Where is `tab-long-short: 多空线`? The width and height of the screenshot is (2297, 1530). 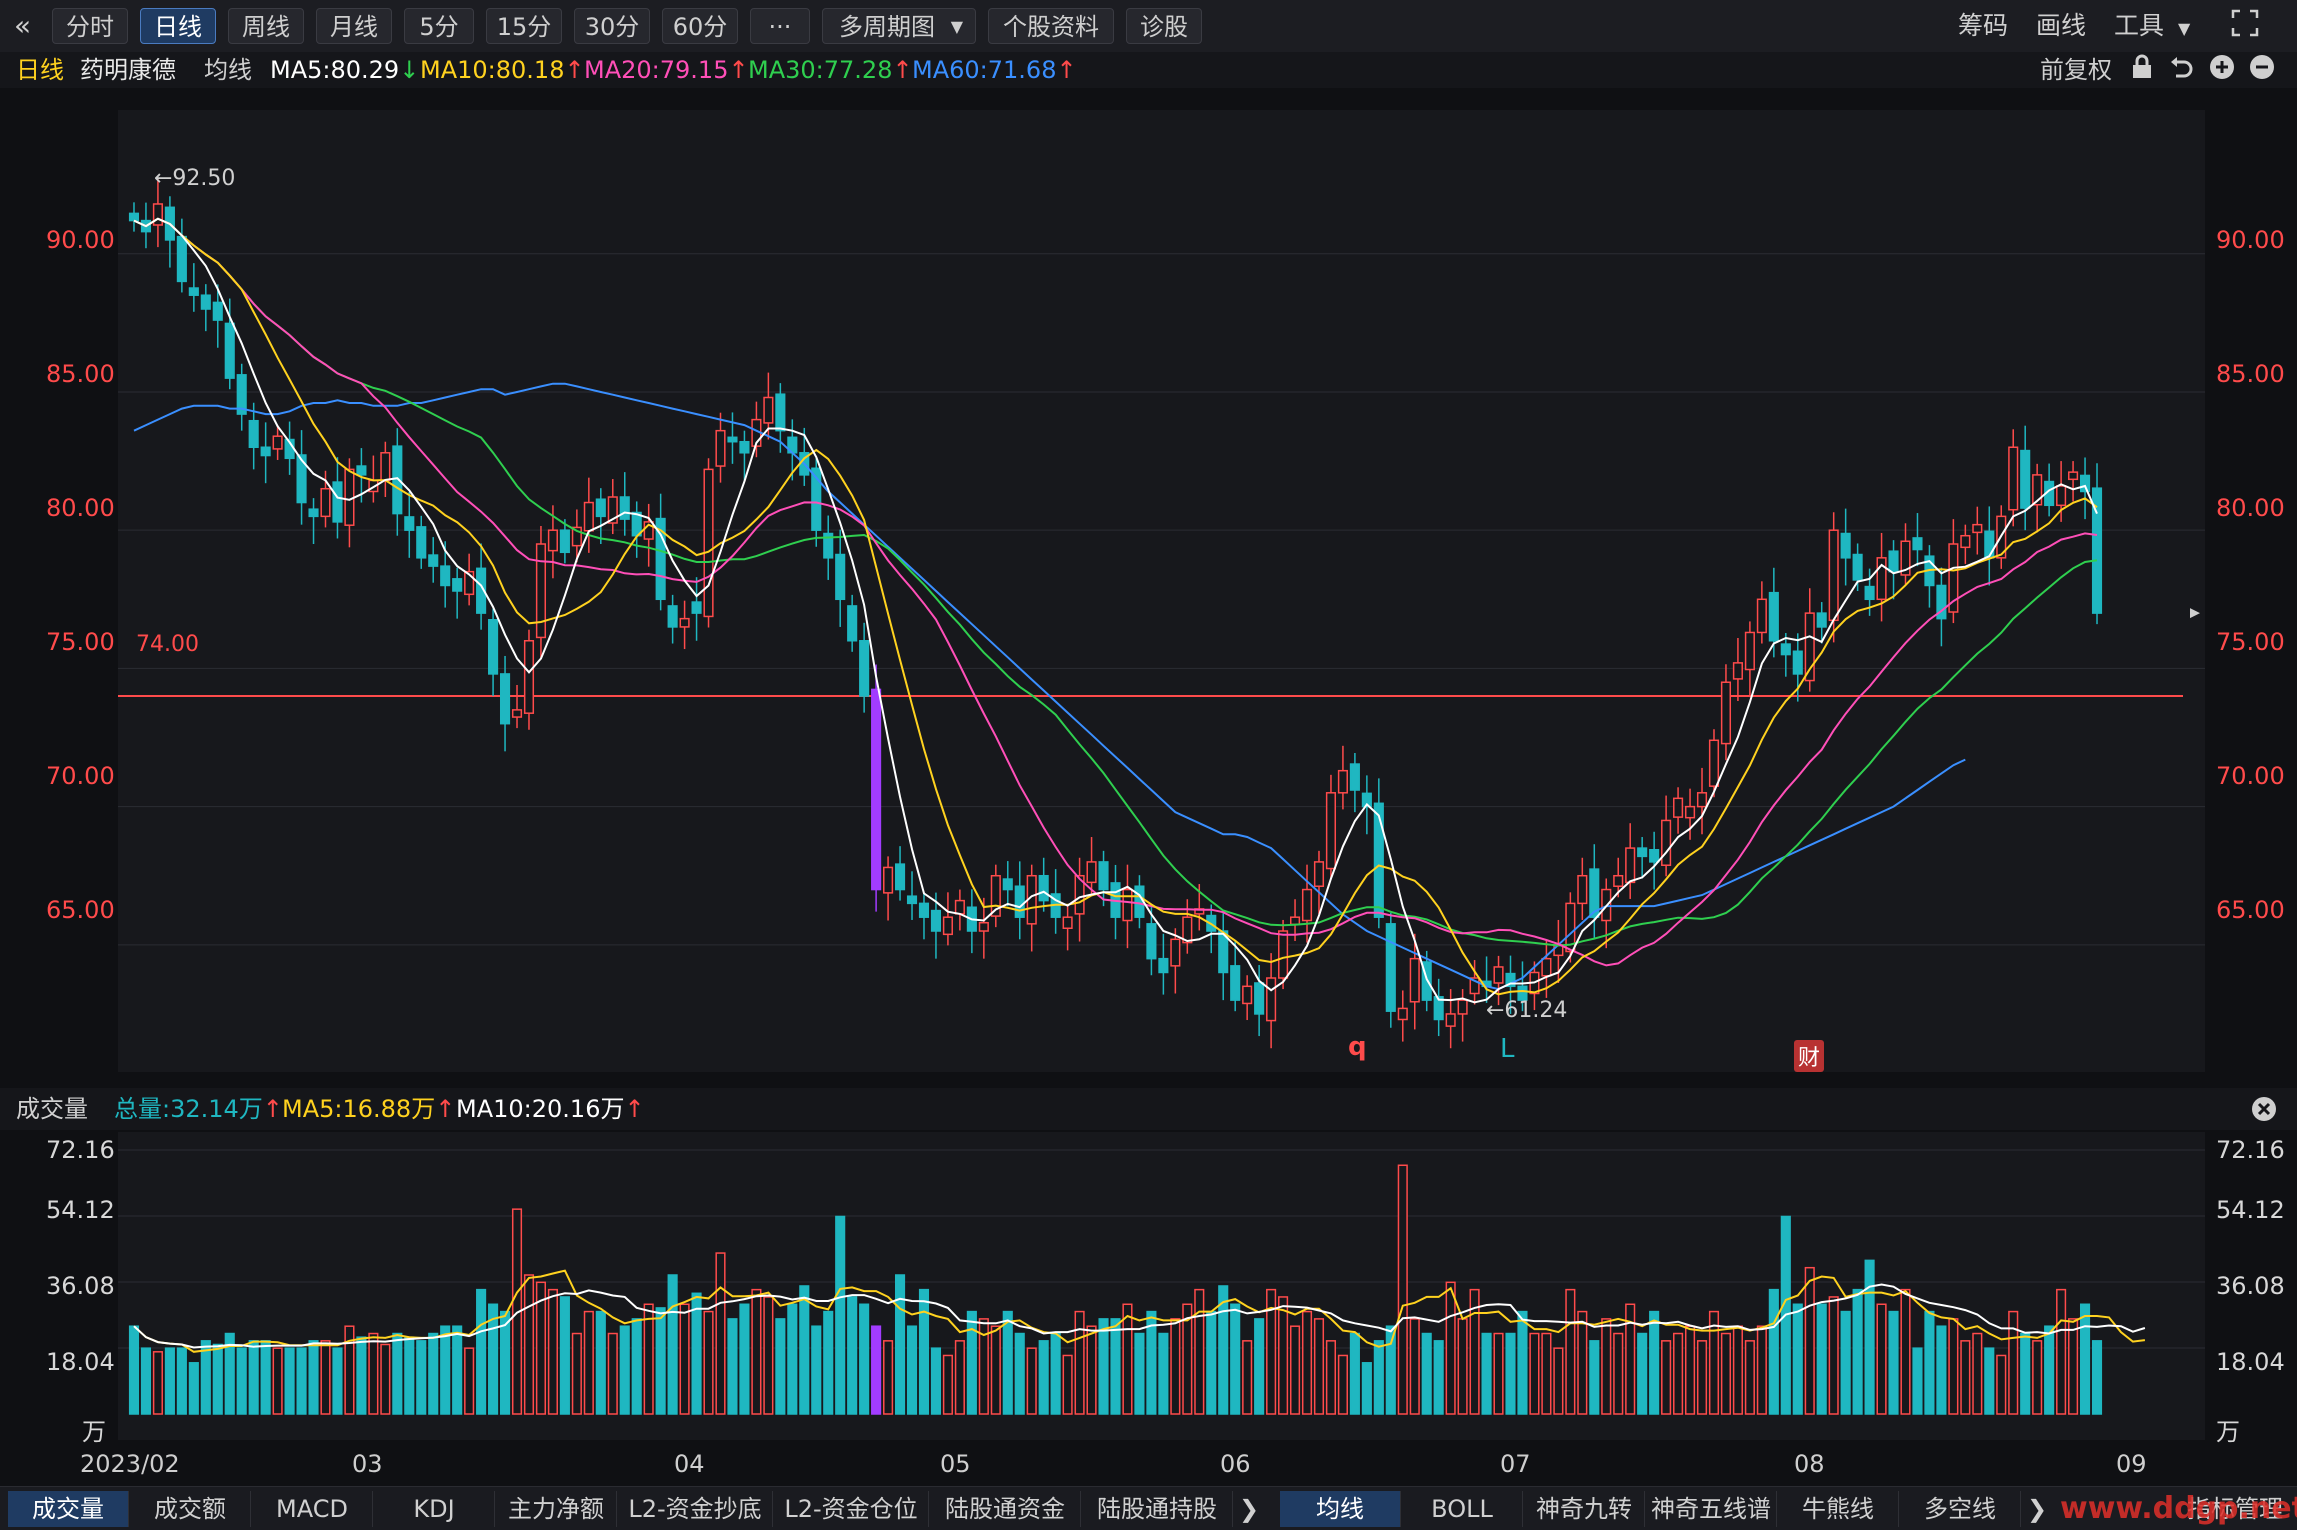 tab-long-short: 多空线 is located at coordinates (1960, 1509).